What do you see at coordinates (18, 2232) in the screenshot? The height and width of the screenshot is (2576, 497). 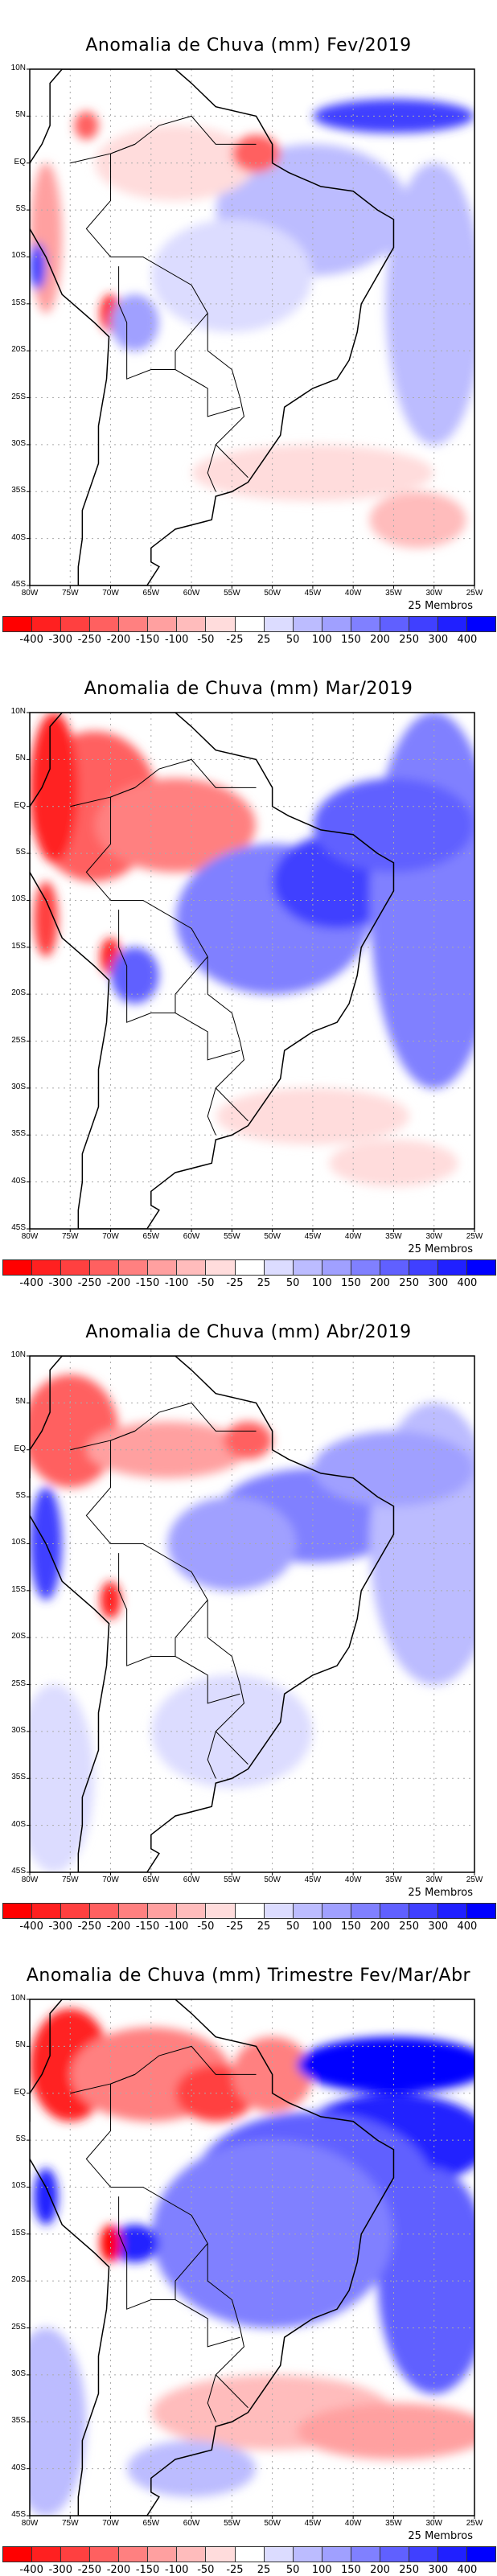 I see `lat-tick-label: 15S` at bounding box center [18, 2232].